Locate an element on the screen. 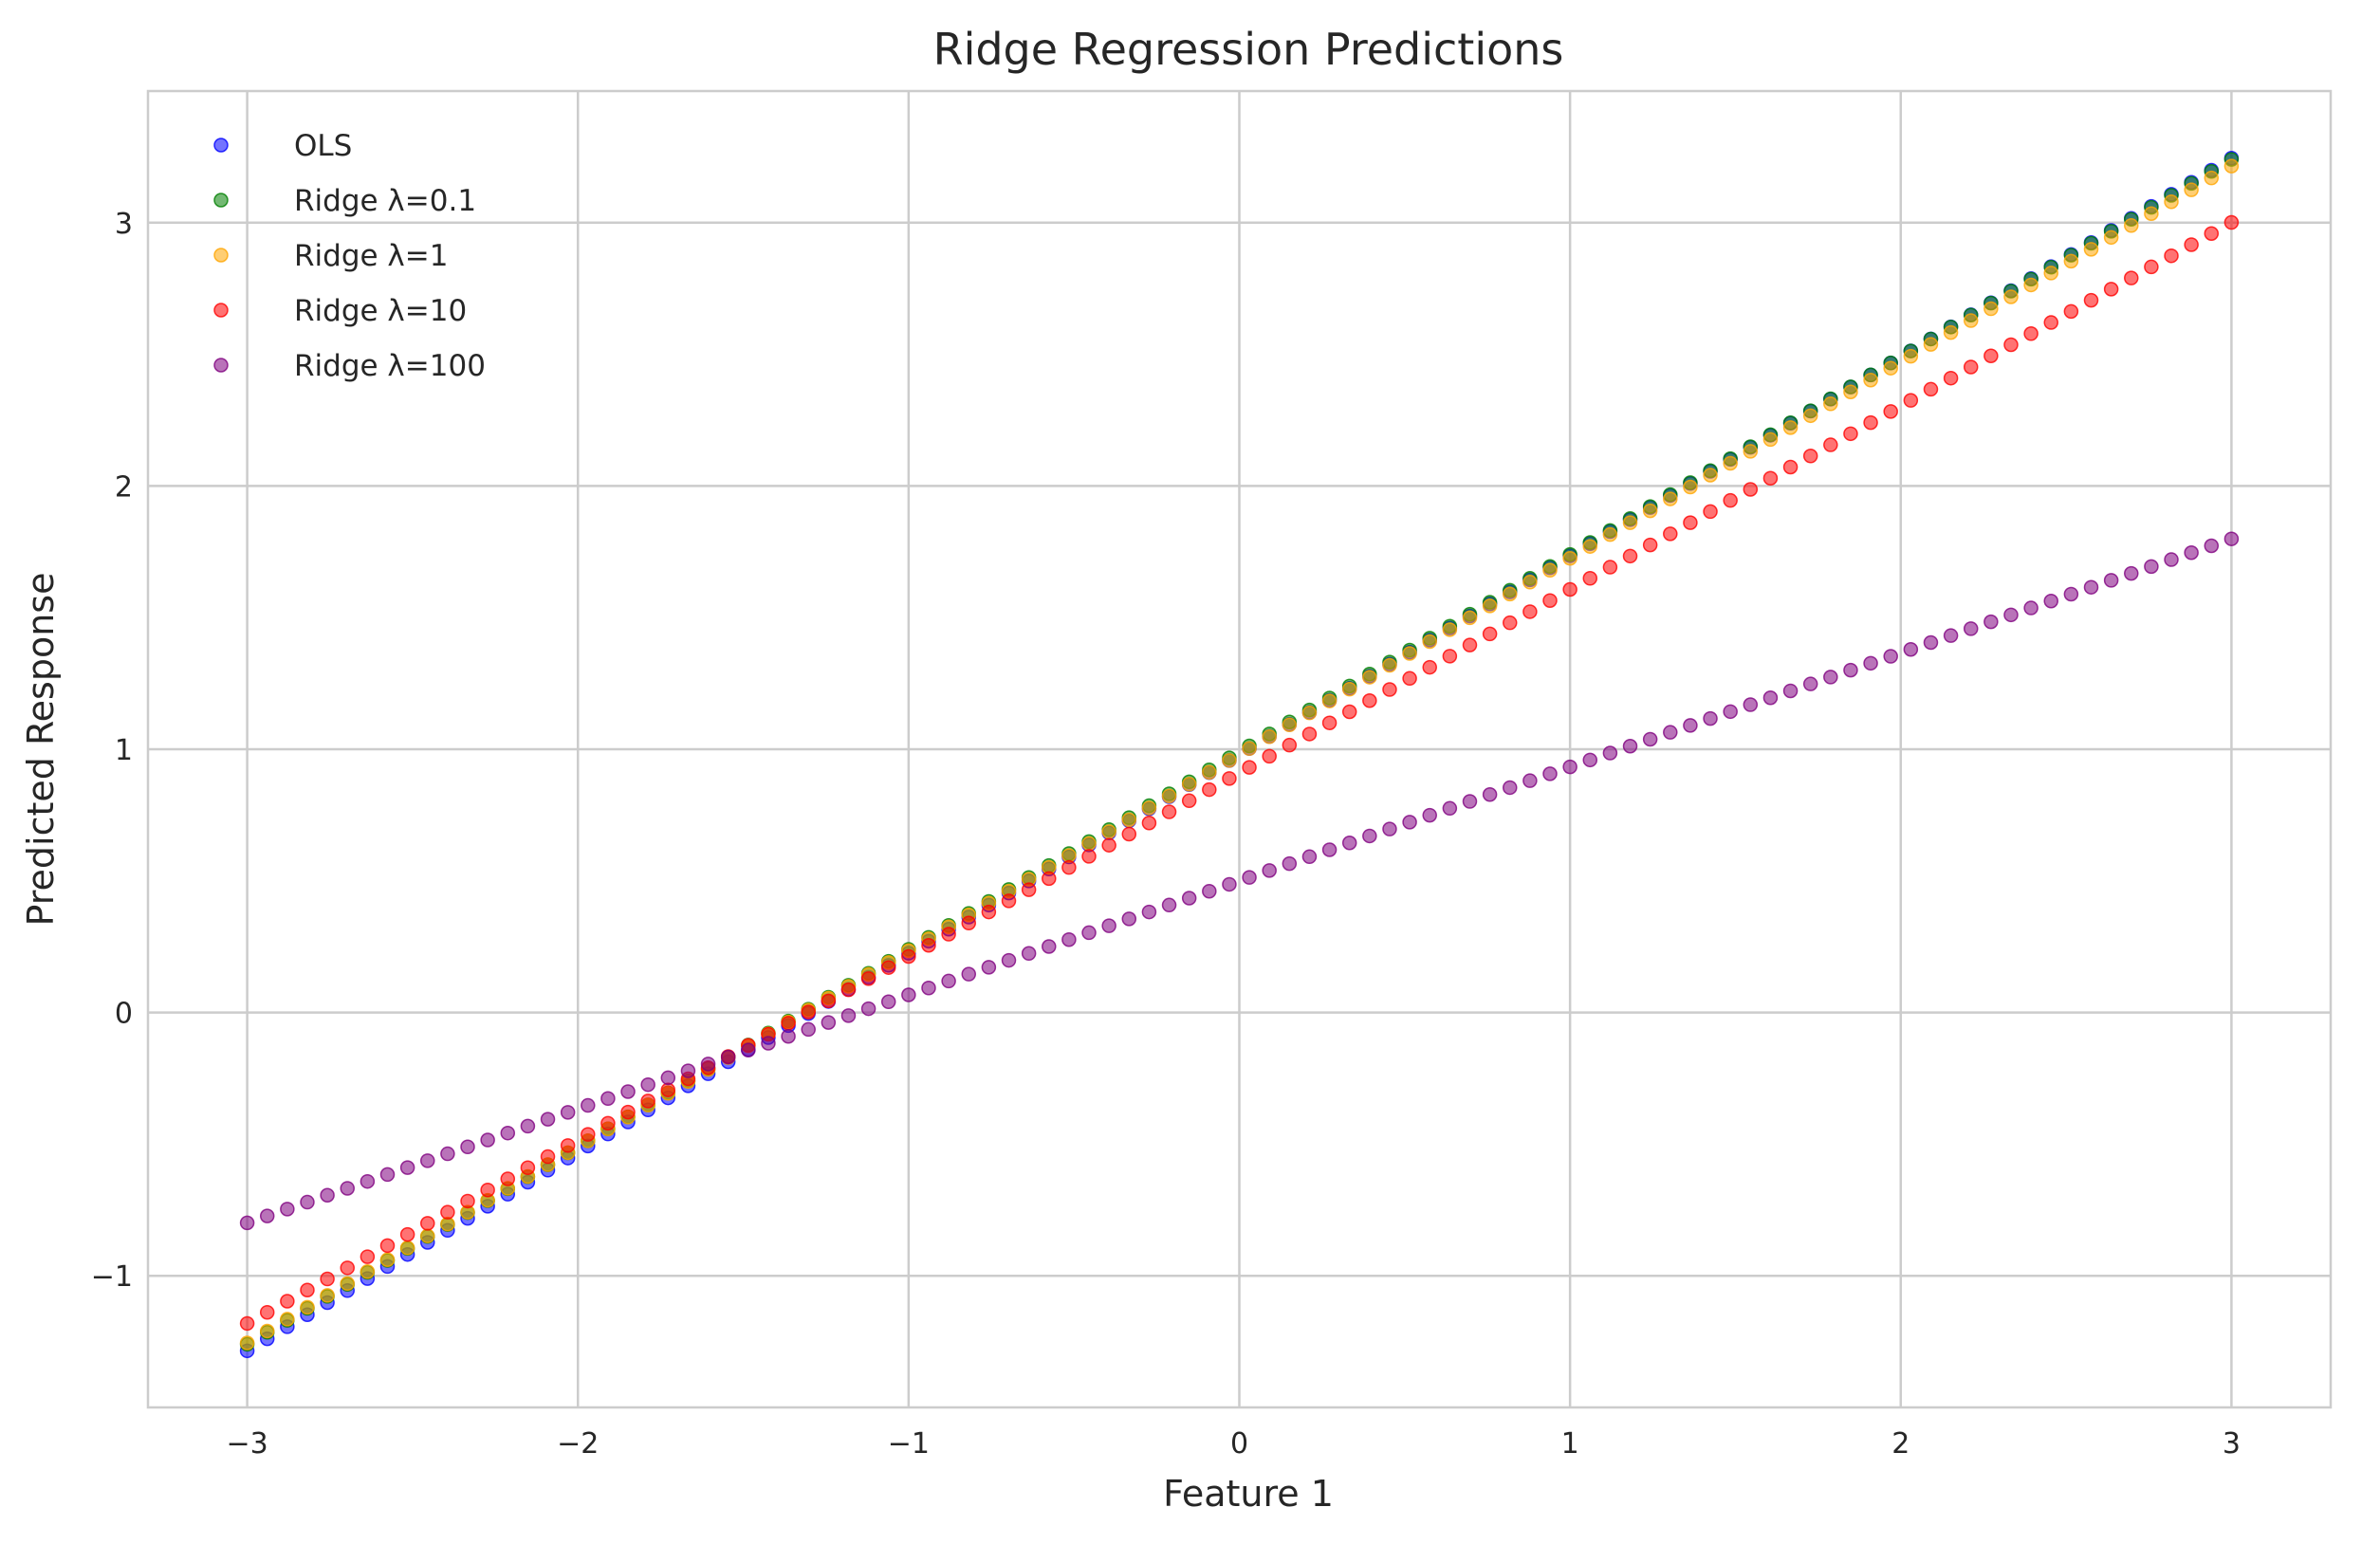  legend-label: Ridge λ=10 is located at coordinates (380, 311).